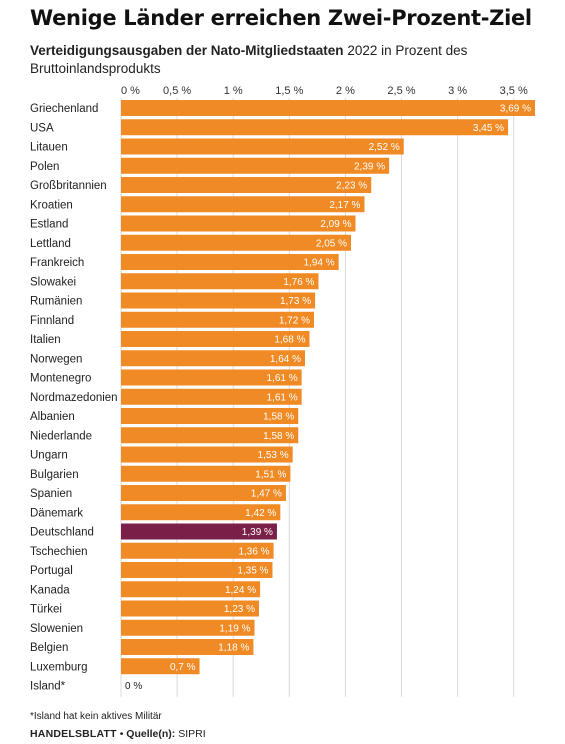 The image size is (565, 744). What do you see at coordinates (64, 109) in the screenshot?
I see `category-label: Griechenland` at bounding box center [64, 109].